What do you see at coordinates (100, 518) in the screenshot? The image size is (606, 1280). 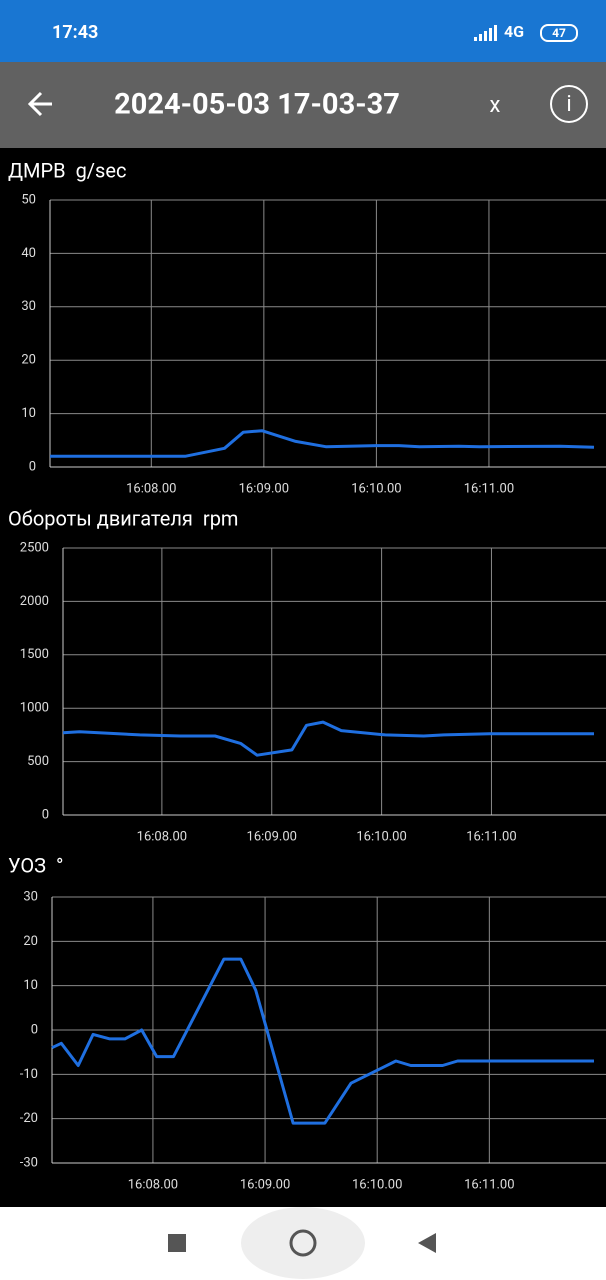 I see `chart-title: Обороты двигателя` at bounding box center [100, 518].